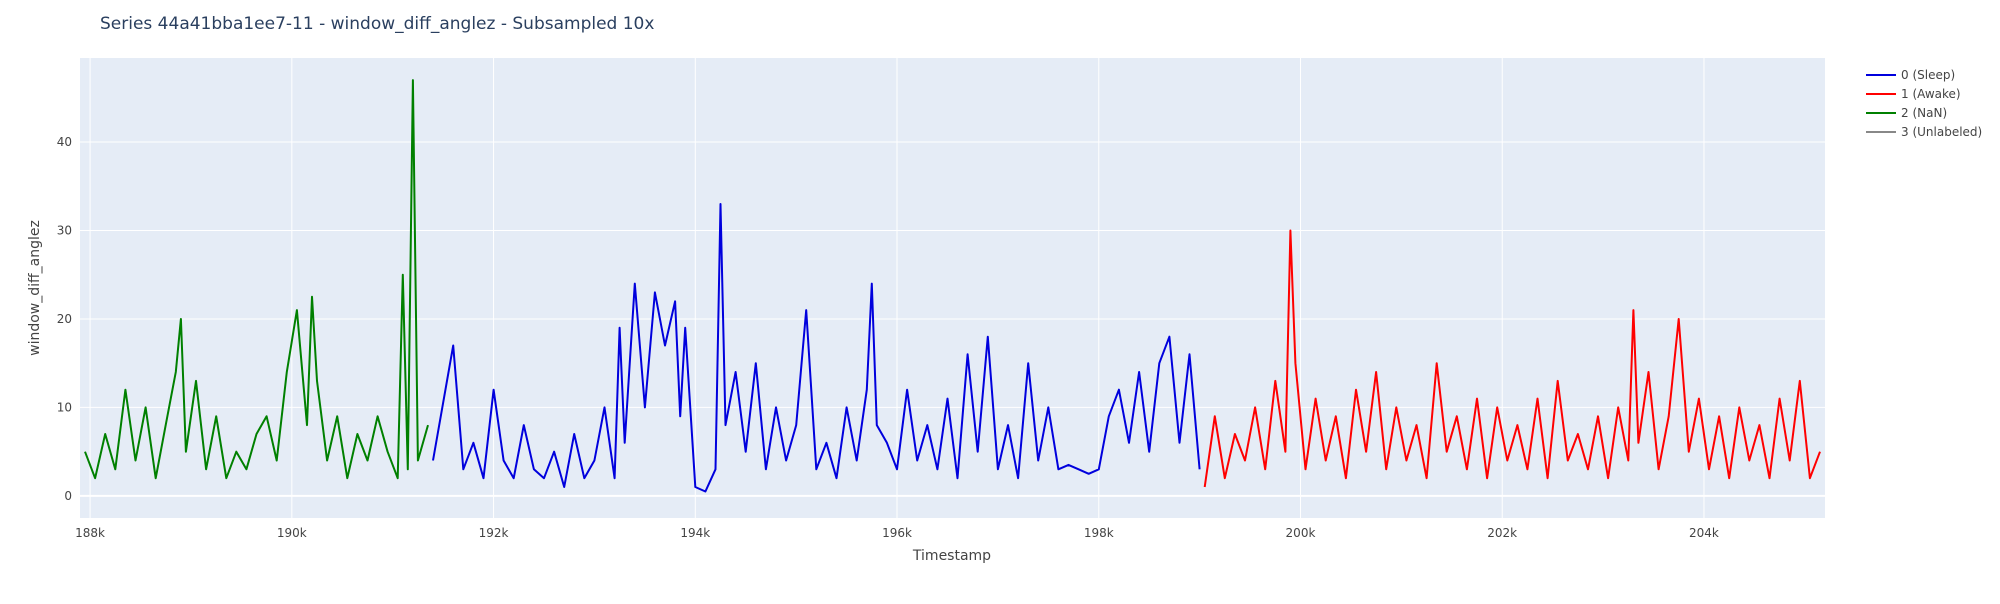 Image resolution: width=2000 pixels, height=604 pixels. I want to click on y-tick-label: 30, so click(64, 231).